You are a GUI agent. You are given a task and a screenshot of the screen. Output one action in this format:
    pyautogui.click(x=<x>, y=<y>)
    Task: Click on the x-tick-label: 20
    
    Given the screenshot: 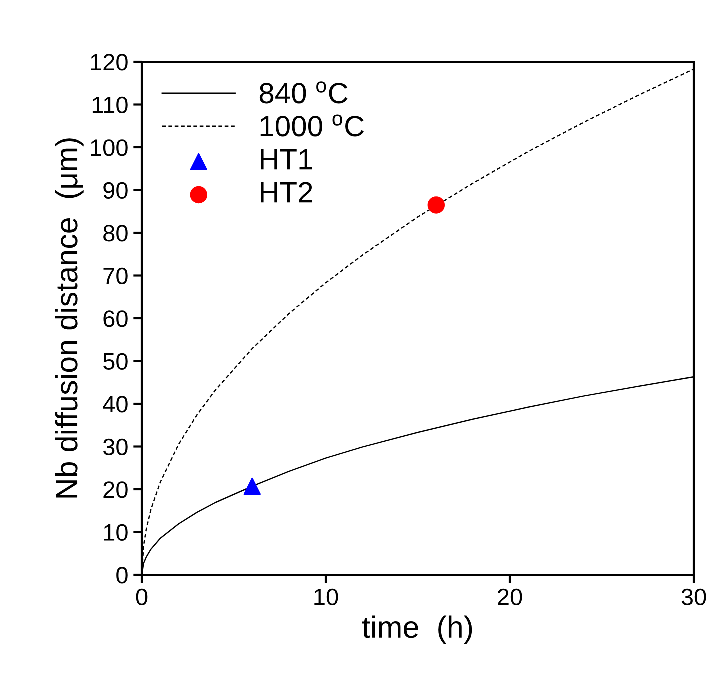 What is the action you would take?
    pyautogui.click(x=510, y=597)
    